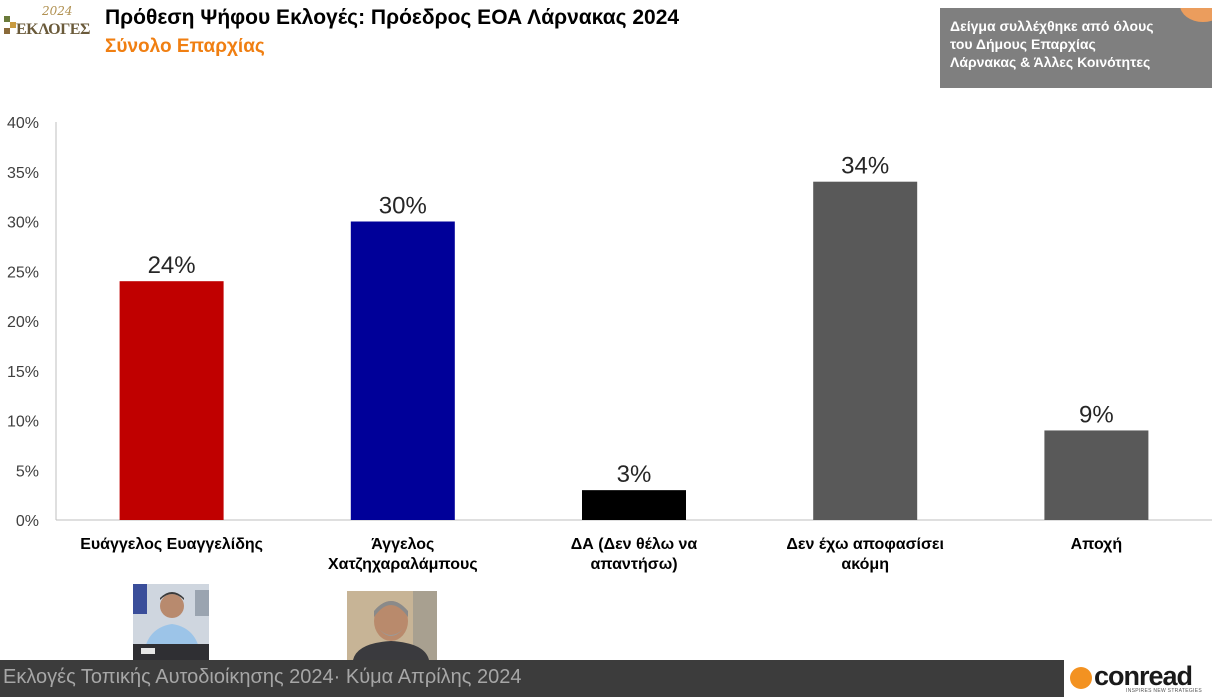 This screenshot has height=697, width=1224. I want to click on y-tick-label: 5%, so click(27, 471).